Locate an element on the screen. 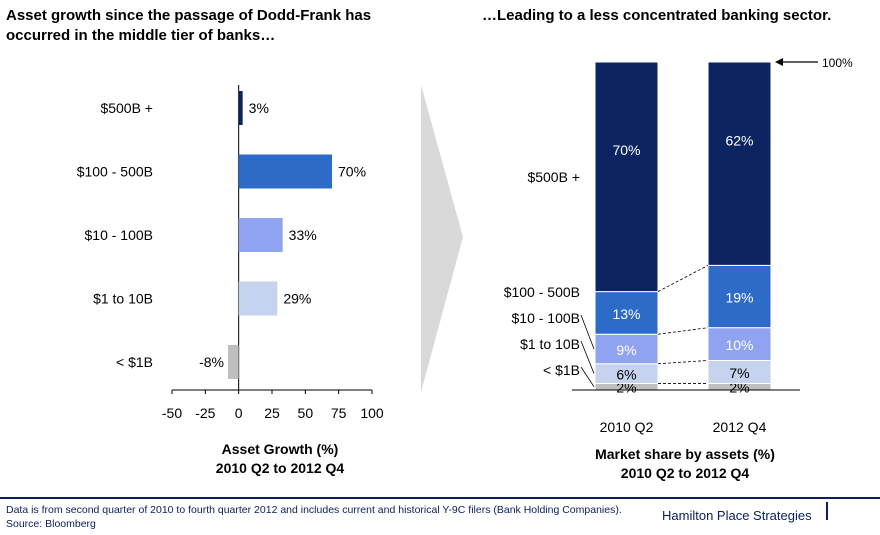 The height and width of the screenshot is (535, 880). left-value-label: -8% is located at coordinates (211, 362).